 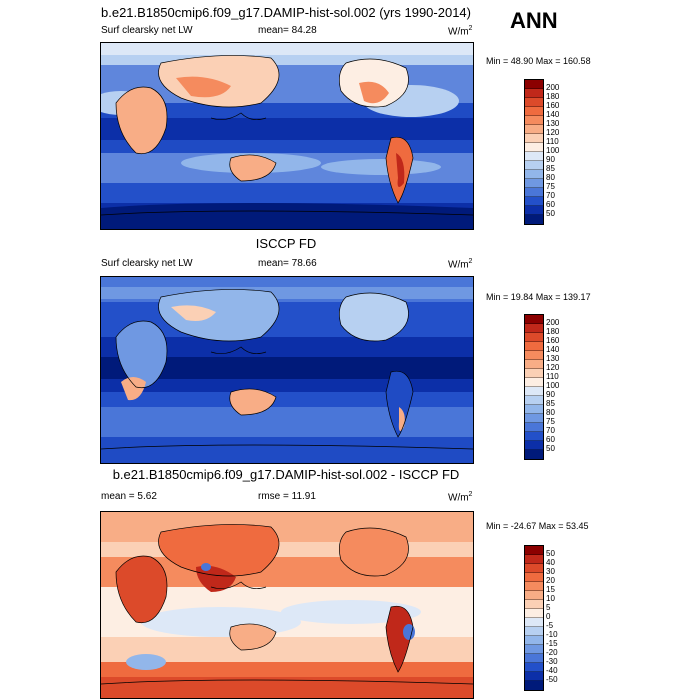 I want to click on panel1-units: W/m2, so click(x=460, y=31).